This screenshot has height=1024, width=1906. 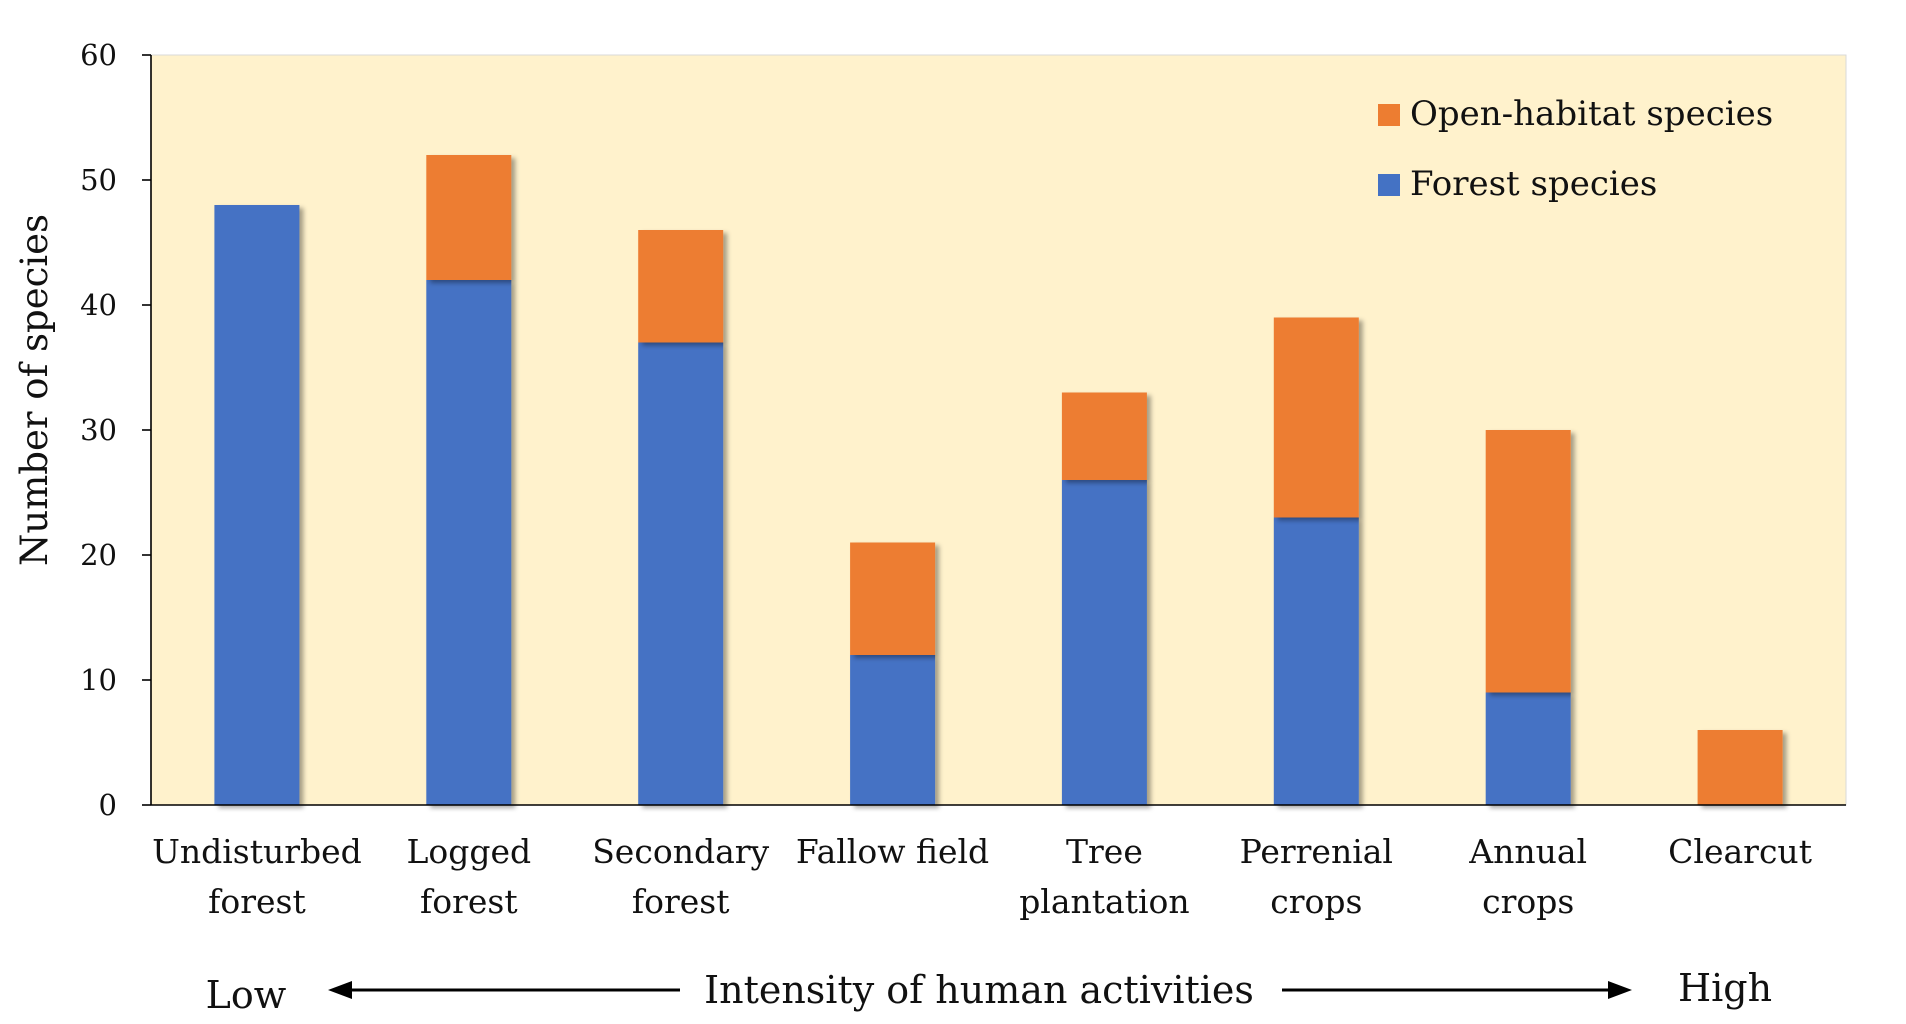 What do you see at coordinates (108, 805) in the screenshot?
I see `y-tick-label-0: 0` at bounding box center [108, 805].